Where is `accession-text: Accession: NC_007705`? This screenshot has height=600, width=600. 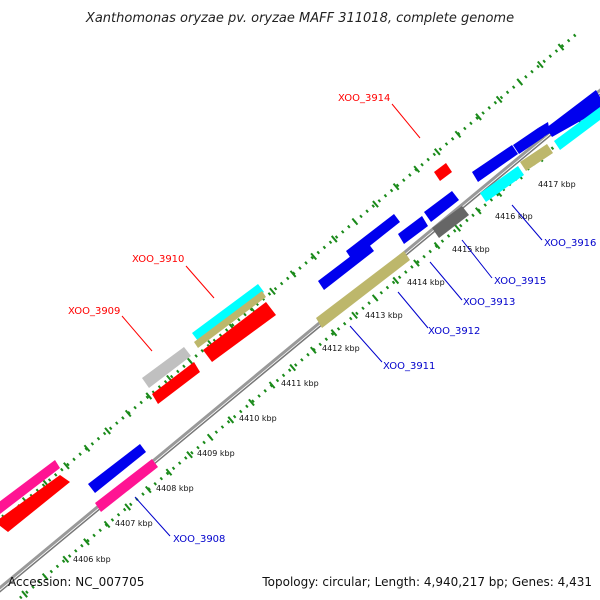 accession-text: Accession: NC_007705 is located at coordinates (76, 582).